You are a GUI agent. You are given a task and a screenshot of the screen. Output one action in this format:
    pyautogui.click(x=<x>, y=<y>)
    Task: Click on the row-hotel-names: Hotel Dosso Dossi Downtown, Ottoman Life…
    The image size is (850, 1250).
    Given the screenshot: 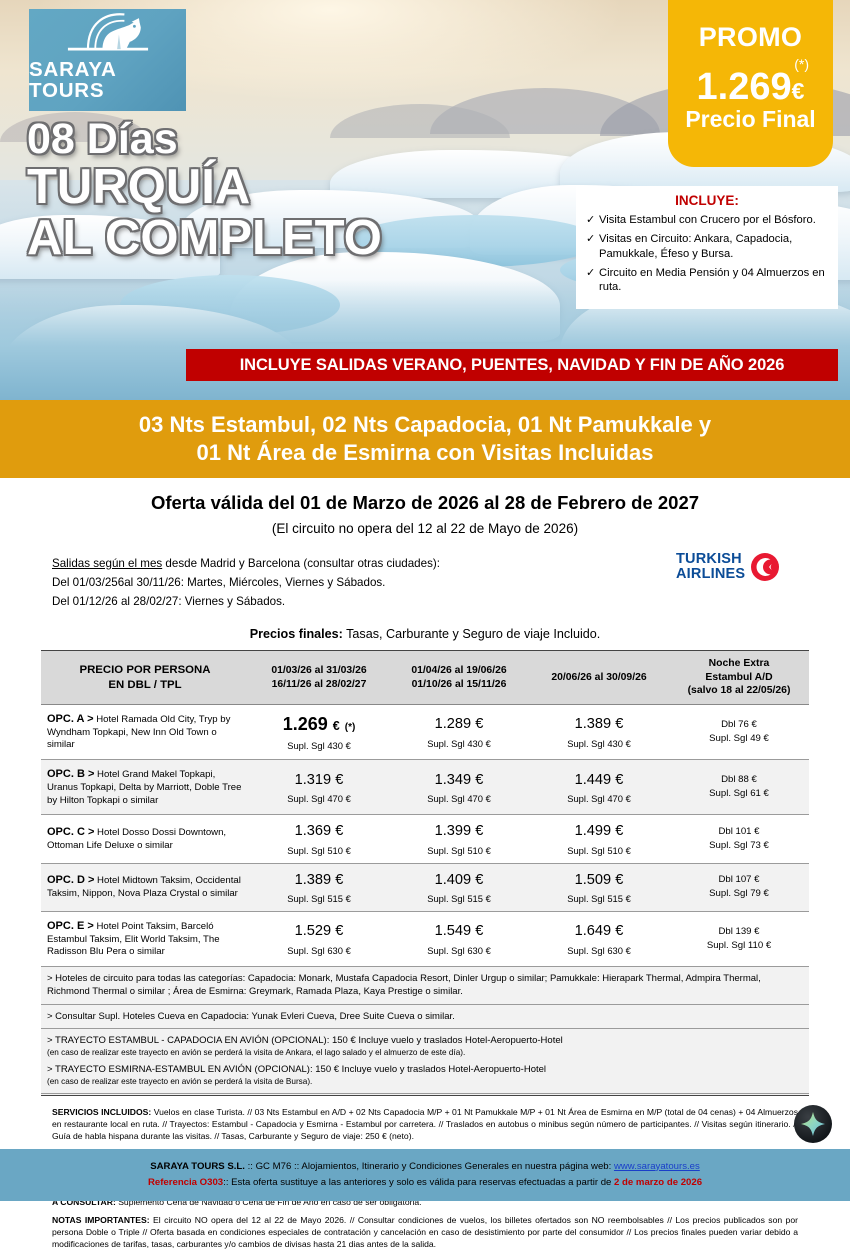 What is the action you would take?
    pyautogui.click(x=137, y=839)
    